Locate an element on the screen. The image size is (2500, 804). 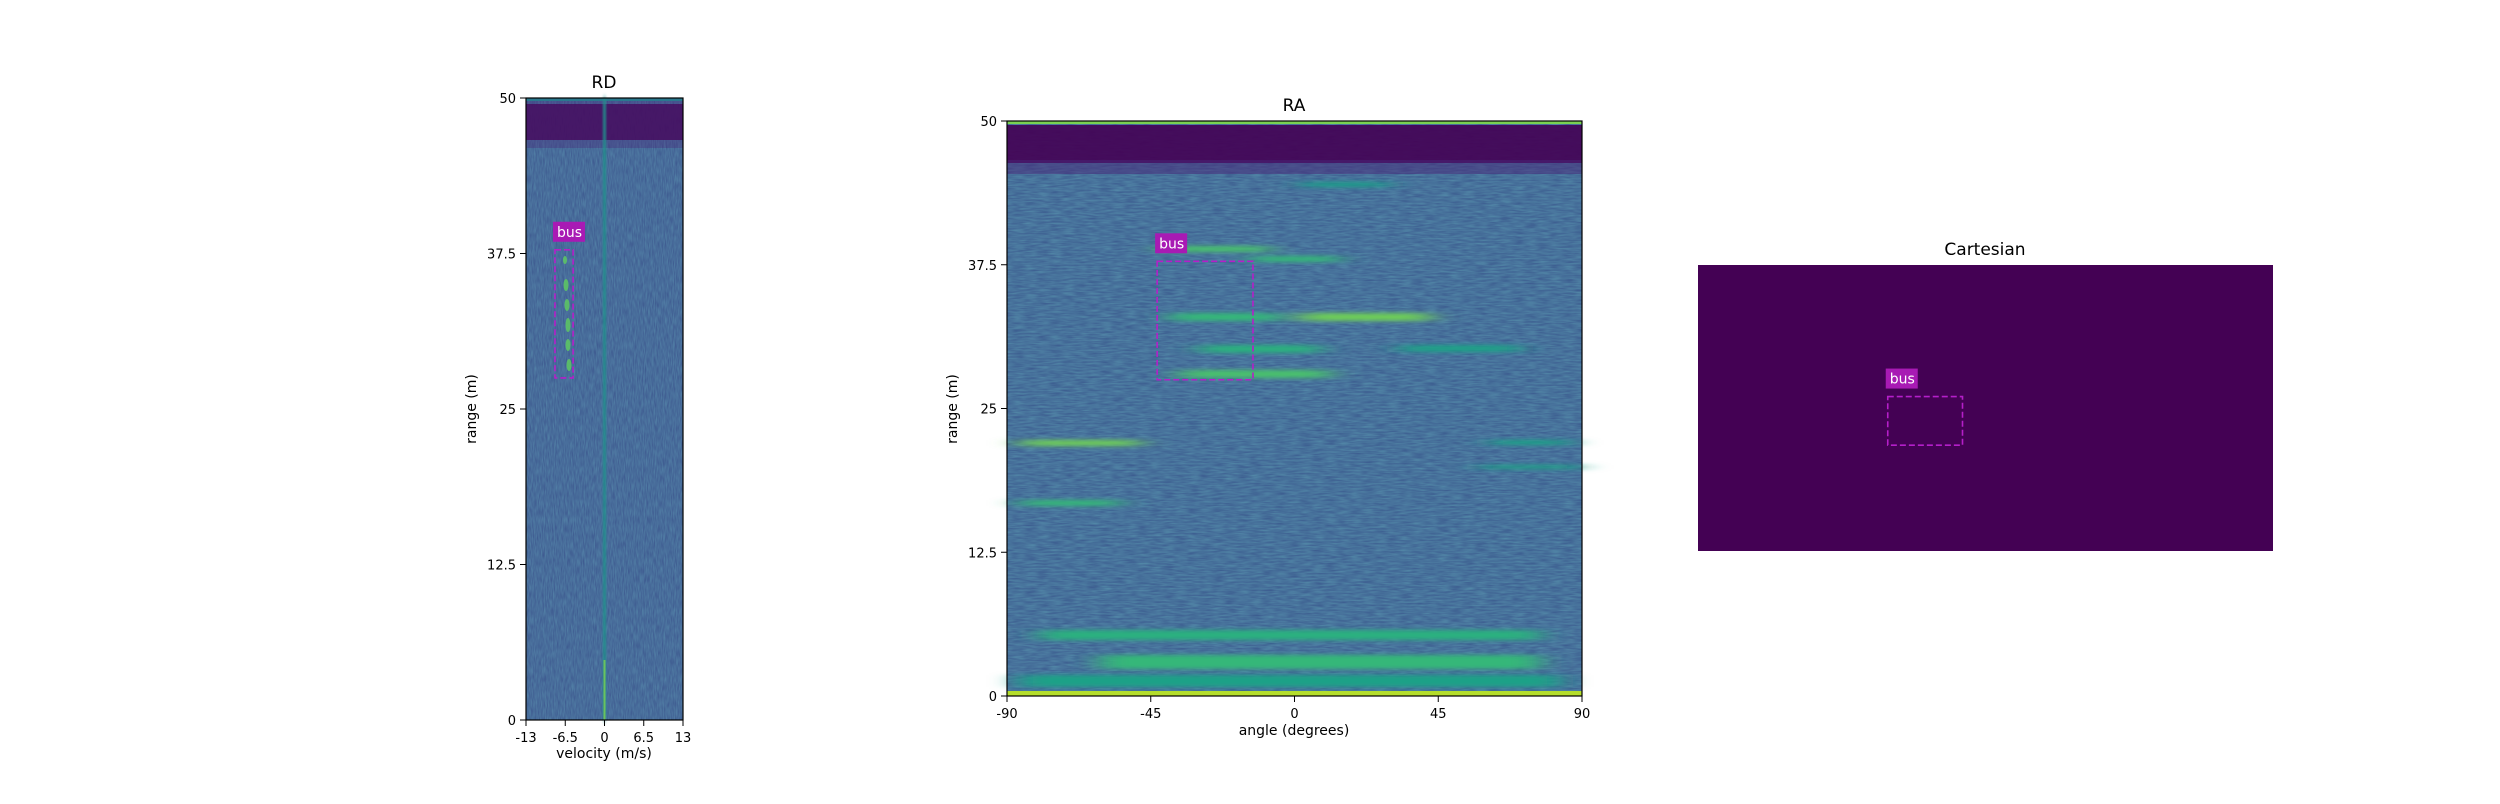
rd-ytick-label: 12.5 is located at coordinates (501, 566).